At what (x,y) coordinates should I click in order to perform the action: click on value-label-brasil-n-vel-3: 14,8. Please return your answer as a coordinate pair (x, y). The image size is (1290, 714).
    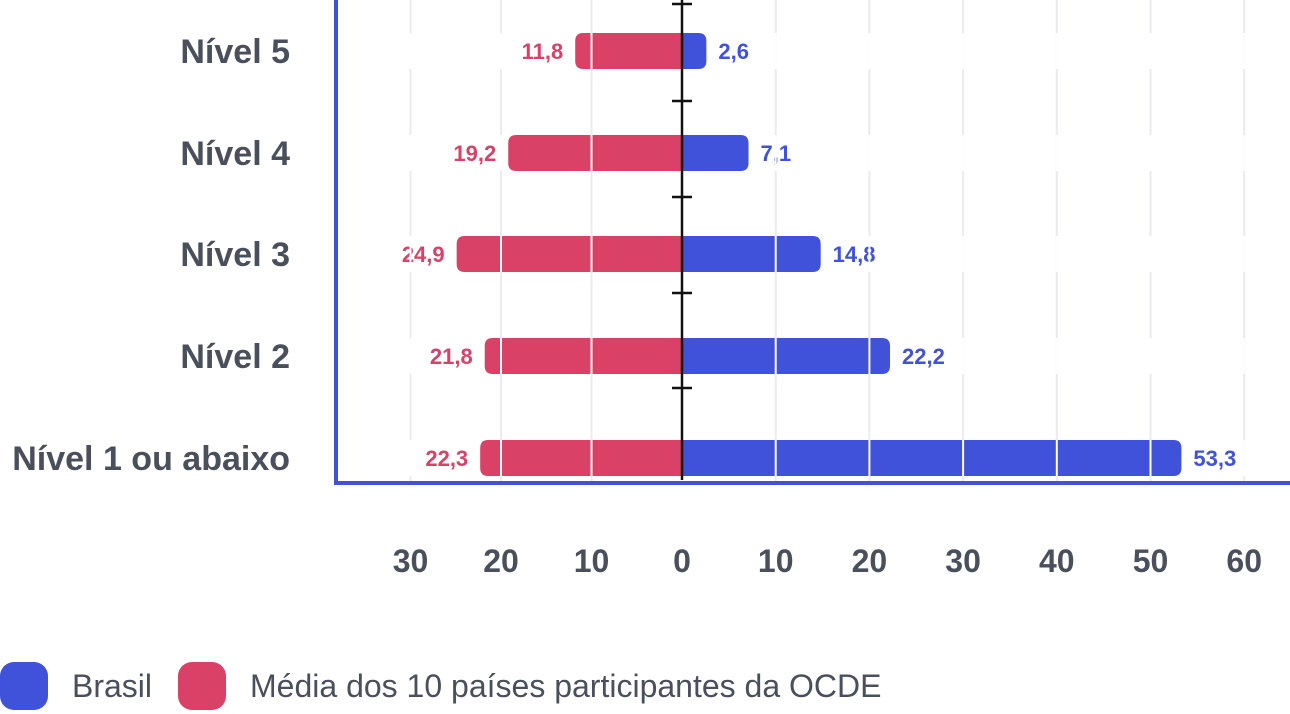
    Looking at the image, I should click on (854, 254).